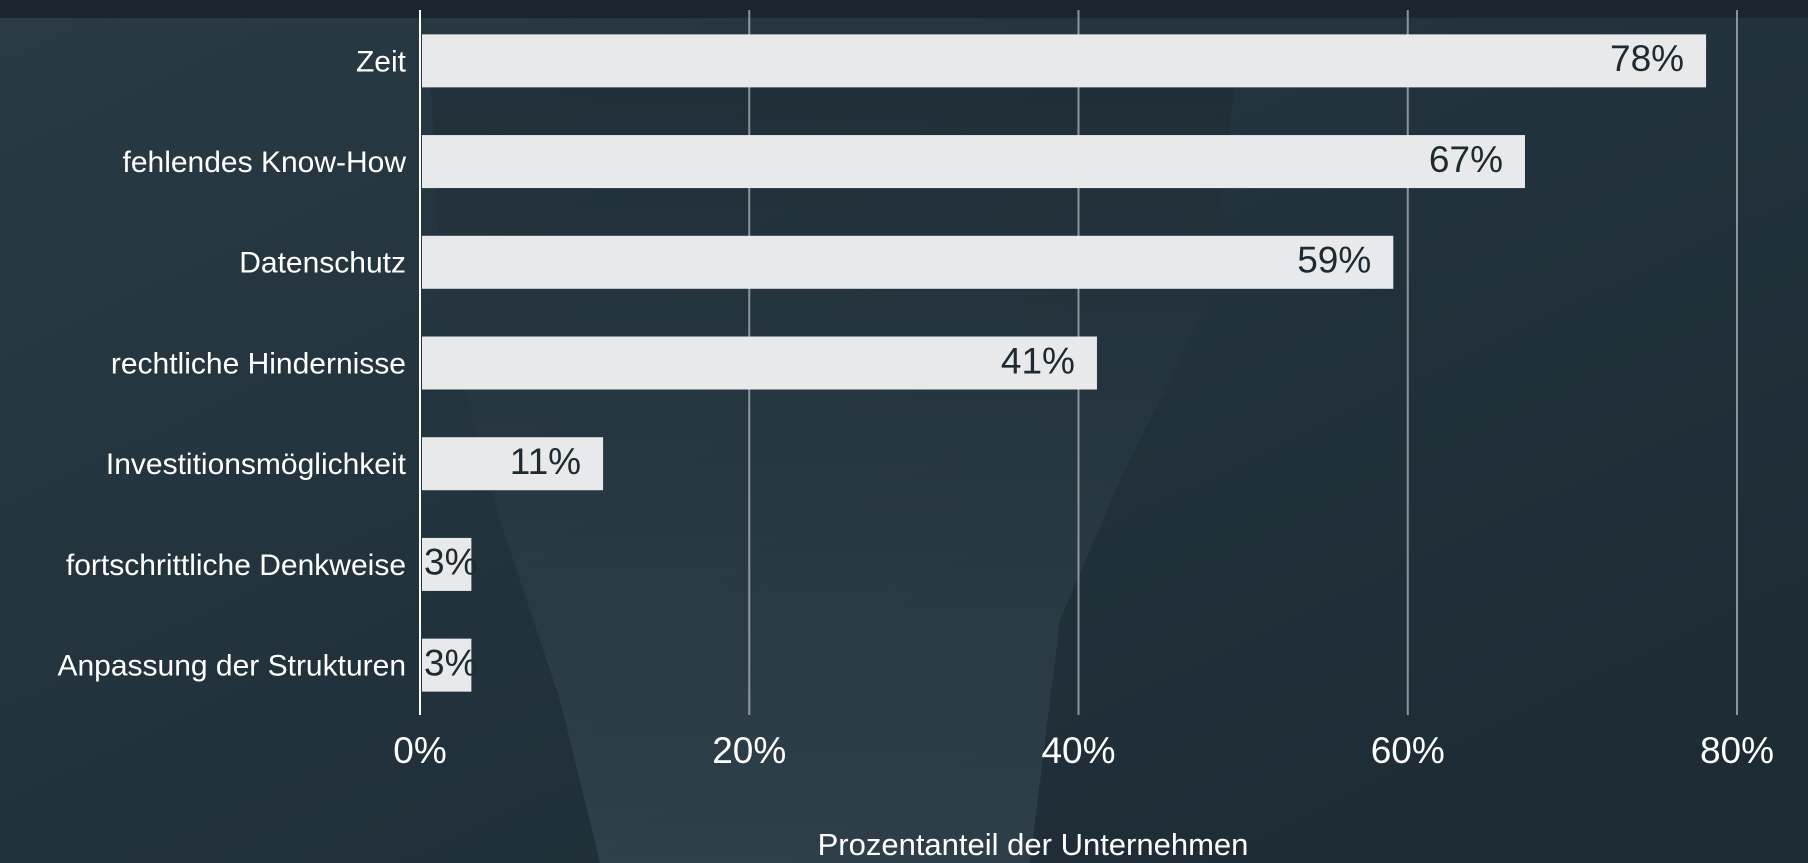  I want to click on water-surface, so click(904, 9).